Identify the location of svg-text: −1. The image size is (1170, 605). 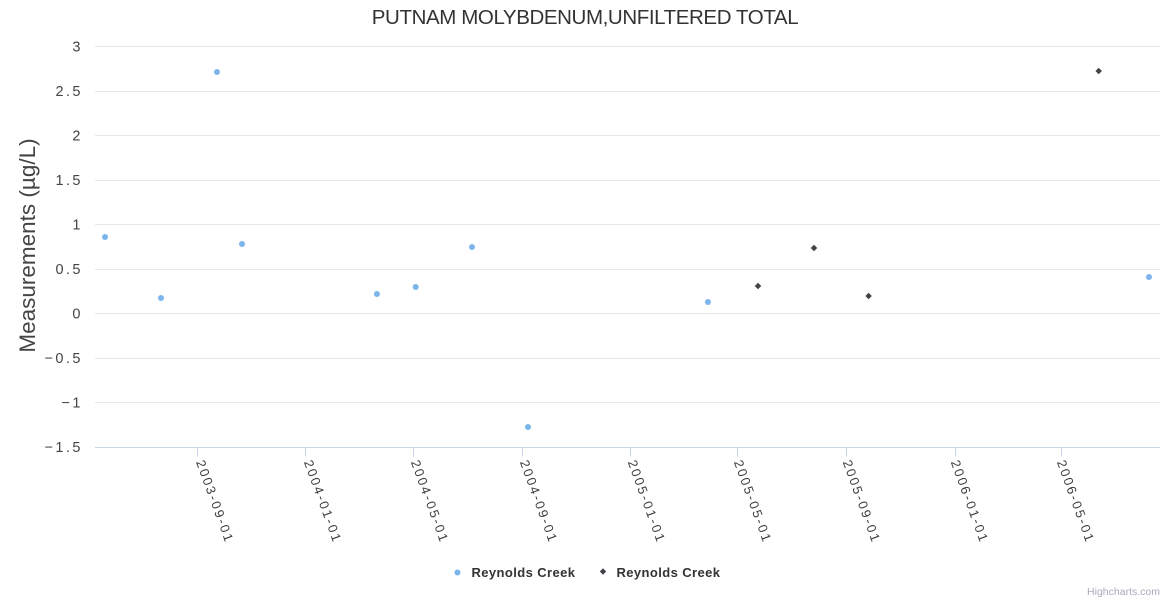
(71, 404).